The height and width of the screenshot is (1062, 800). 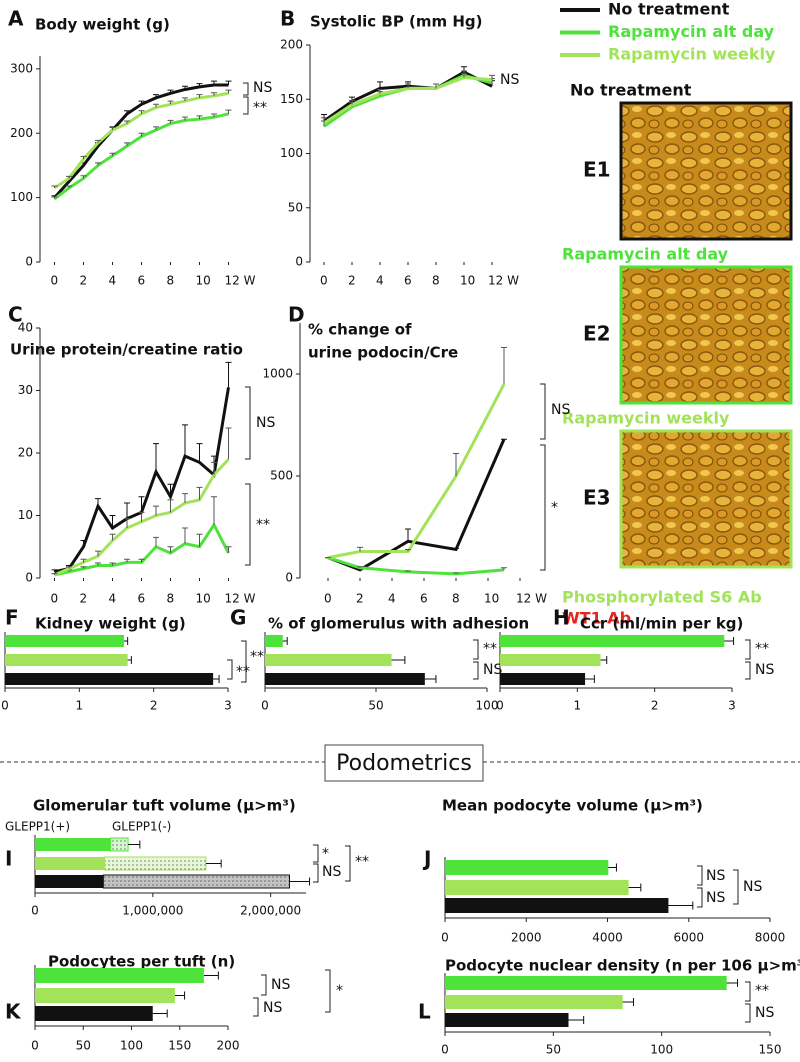 I want to click on x-tick-label: 12 W, so click(x=503, y=281).